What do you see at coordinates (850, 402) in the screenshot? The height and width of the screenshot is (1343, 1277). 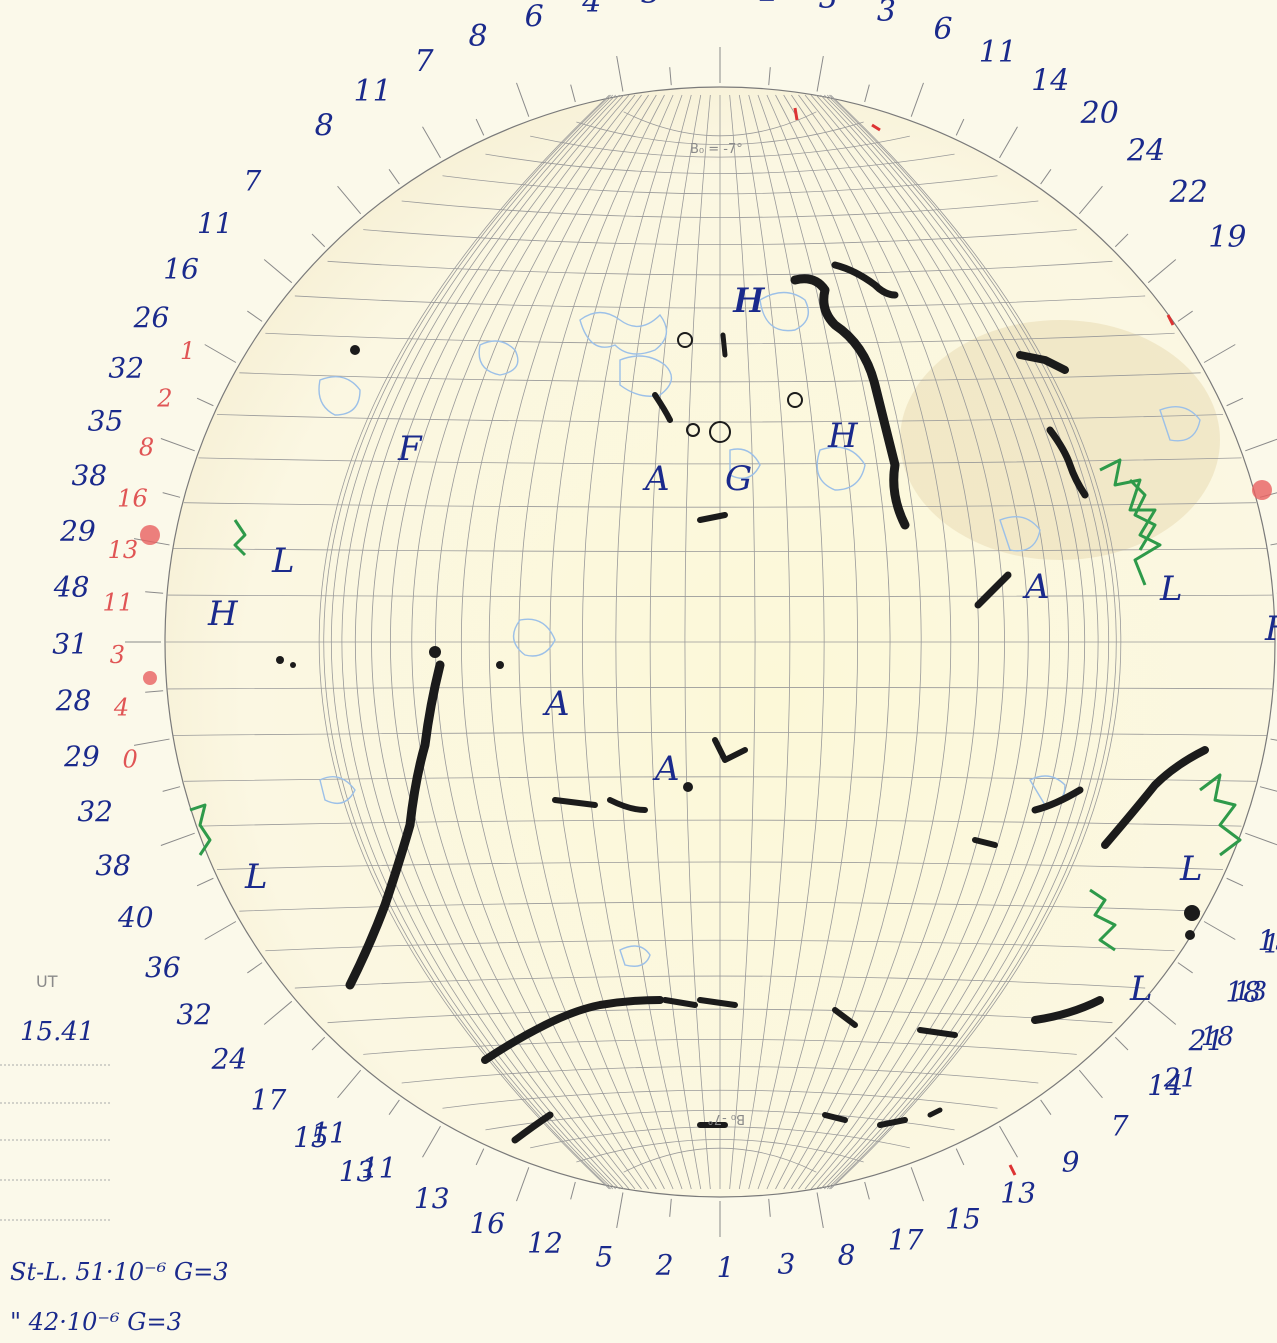 I see `filament-nw-long` at bounding box center [850, 402].